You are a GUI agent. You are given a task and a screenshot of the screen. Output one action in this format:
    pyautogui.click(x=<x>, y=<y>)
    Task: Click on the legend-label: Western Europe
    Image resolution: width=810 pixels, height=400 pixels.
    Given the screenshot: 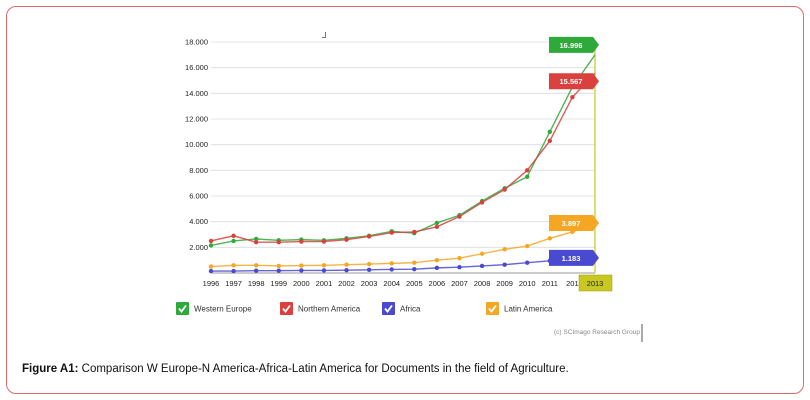 What is the action you would take?
    pyautogui.click(x=223, y=309)
    